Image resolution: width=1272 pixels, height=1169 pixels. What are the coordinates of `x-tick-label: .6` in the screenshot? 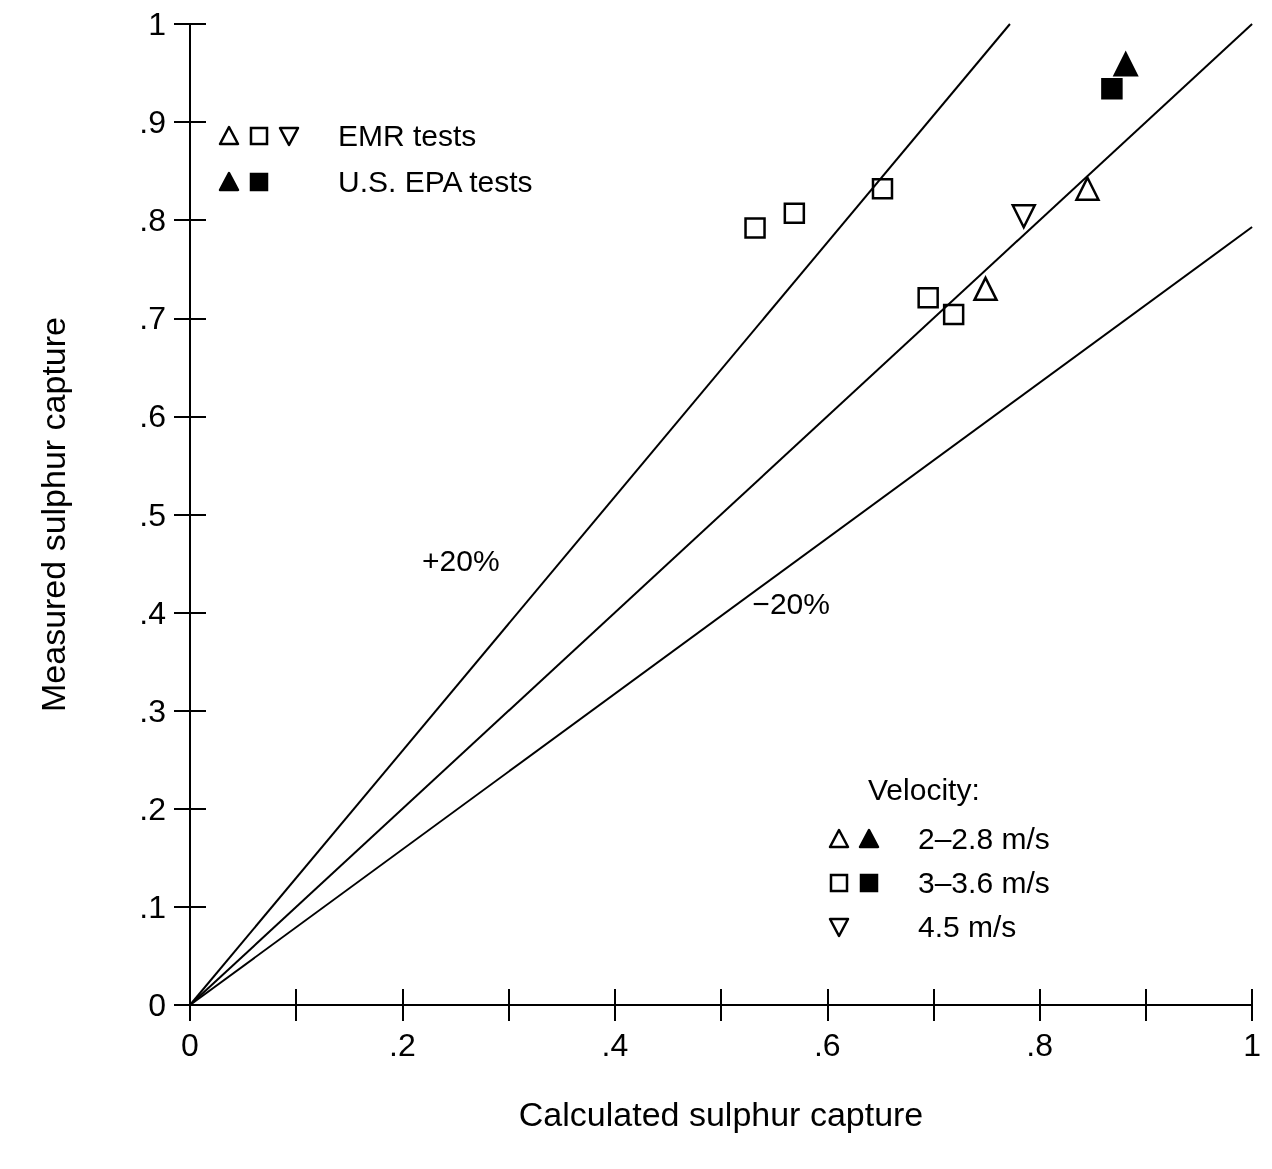 It's located at (827, 1045).